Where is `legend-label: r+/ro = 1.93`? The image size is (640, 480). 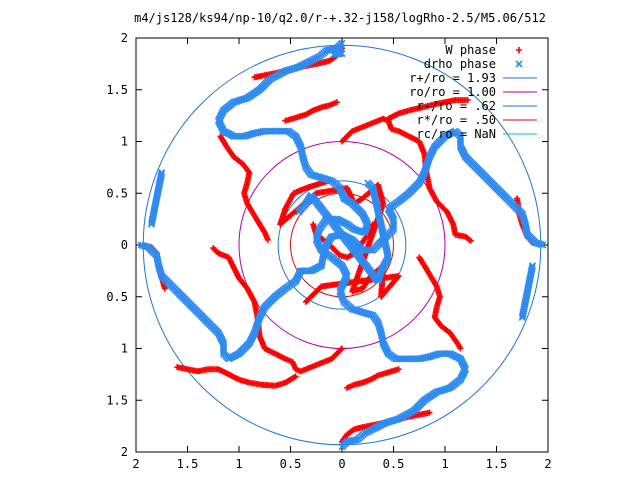 legend-label: r+/ro = 1.93 is located at coordinates (452, 78).